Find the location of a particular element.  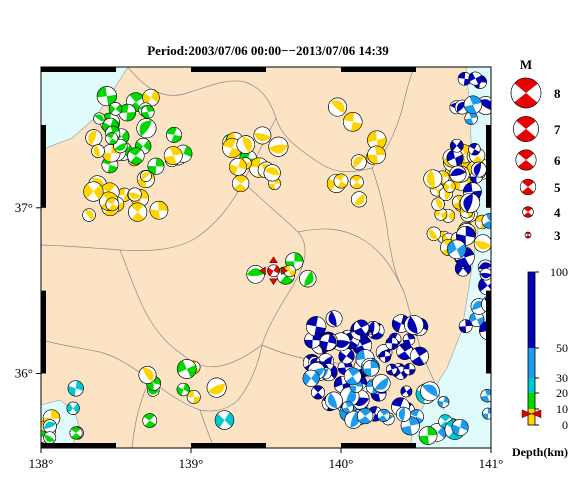

magnitude-legend: 8 7 6 5 4 3 is located at coordinates (535, 160).